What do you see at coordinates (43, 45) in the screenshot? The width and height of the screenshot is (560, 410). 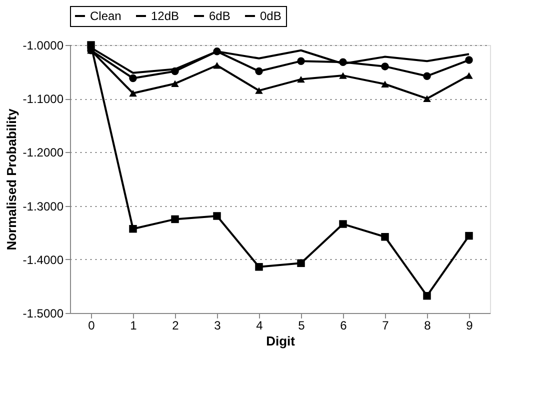 I see `y-tick-label: -1.0000` at bounding box center [43, 45].